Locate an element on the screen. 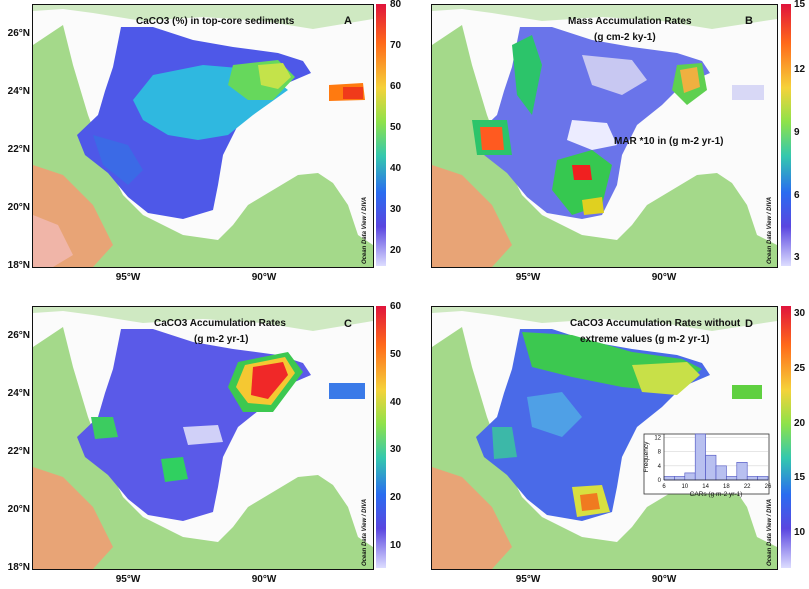  hist-x-tick: 14 is located at coordinates (705, 487).